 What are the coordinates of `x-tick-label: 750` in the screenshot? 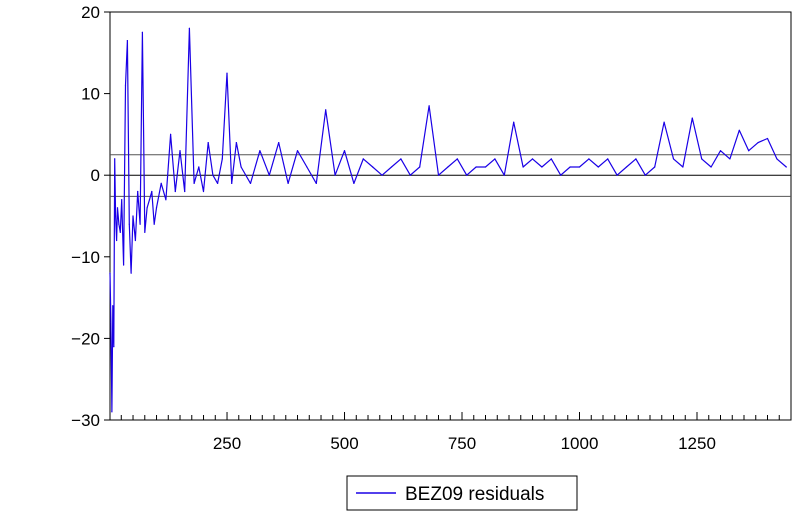 It's located at (462, 443).